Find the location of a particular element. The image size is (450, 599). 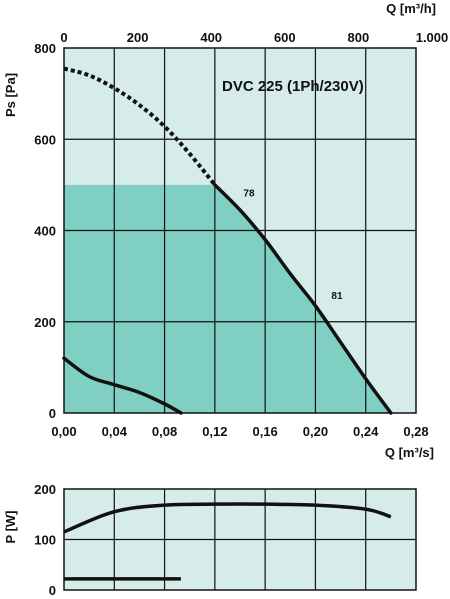

x2-tick-label: 0 is located at coordinates (63, 37).